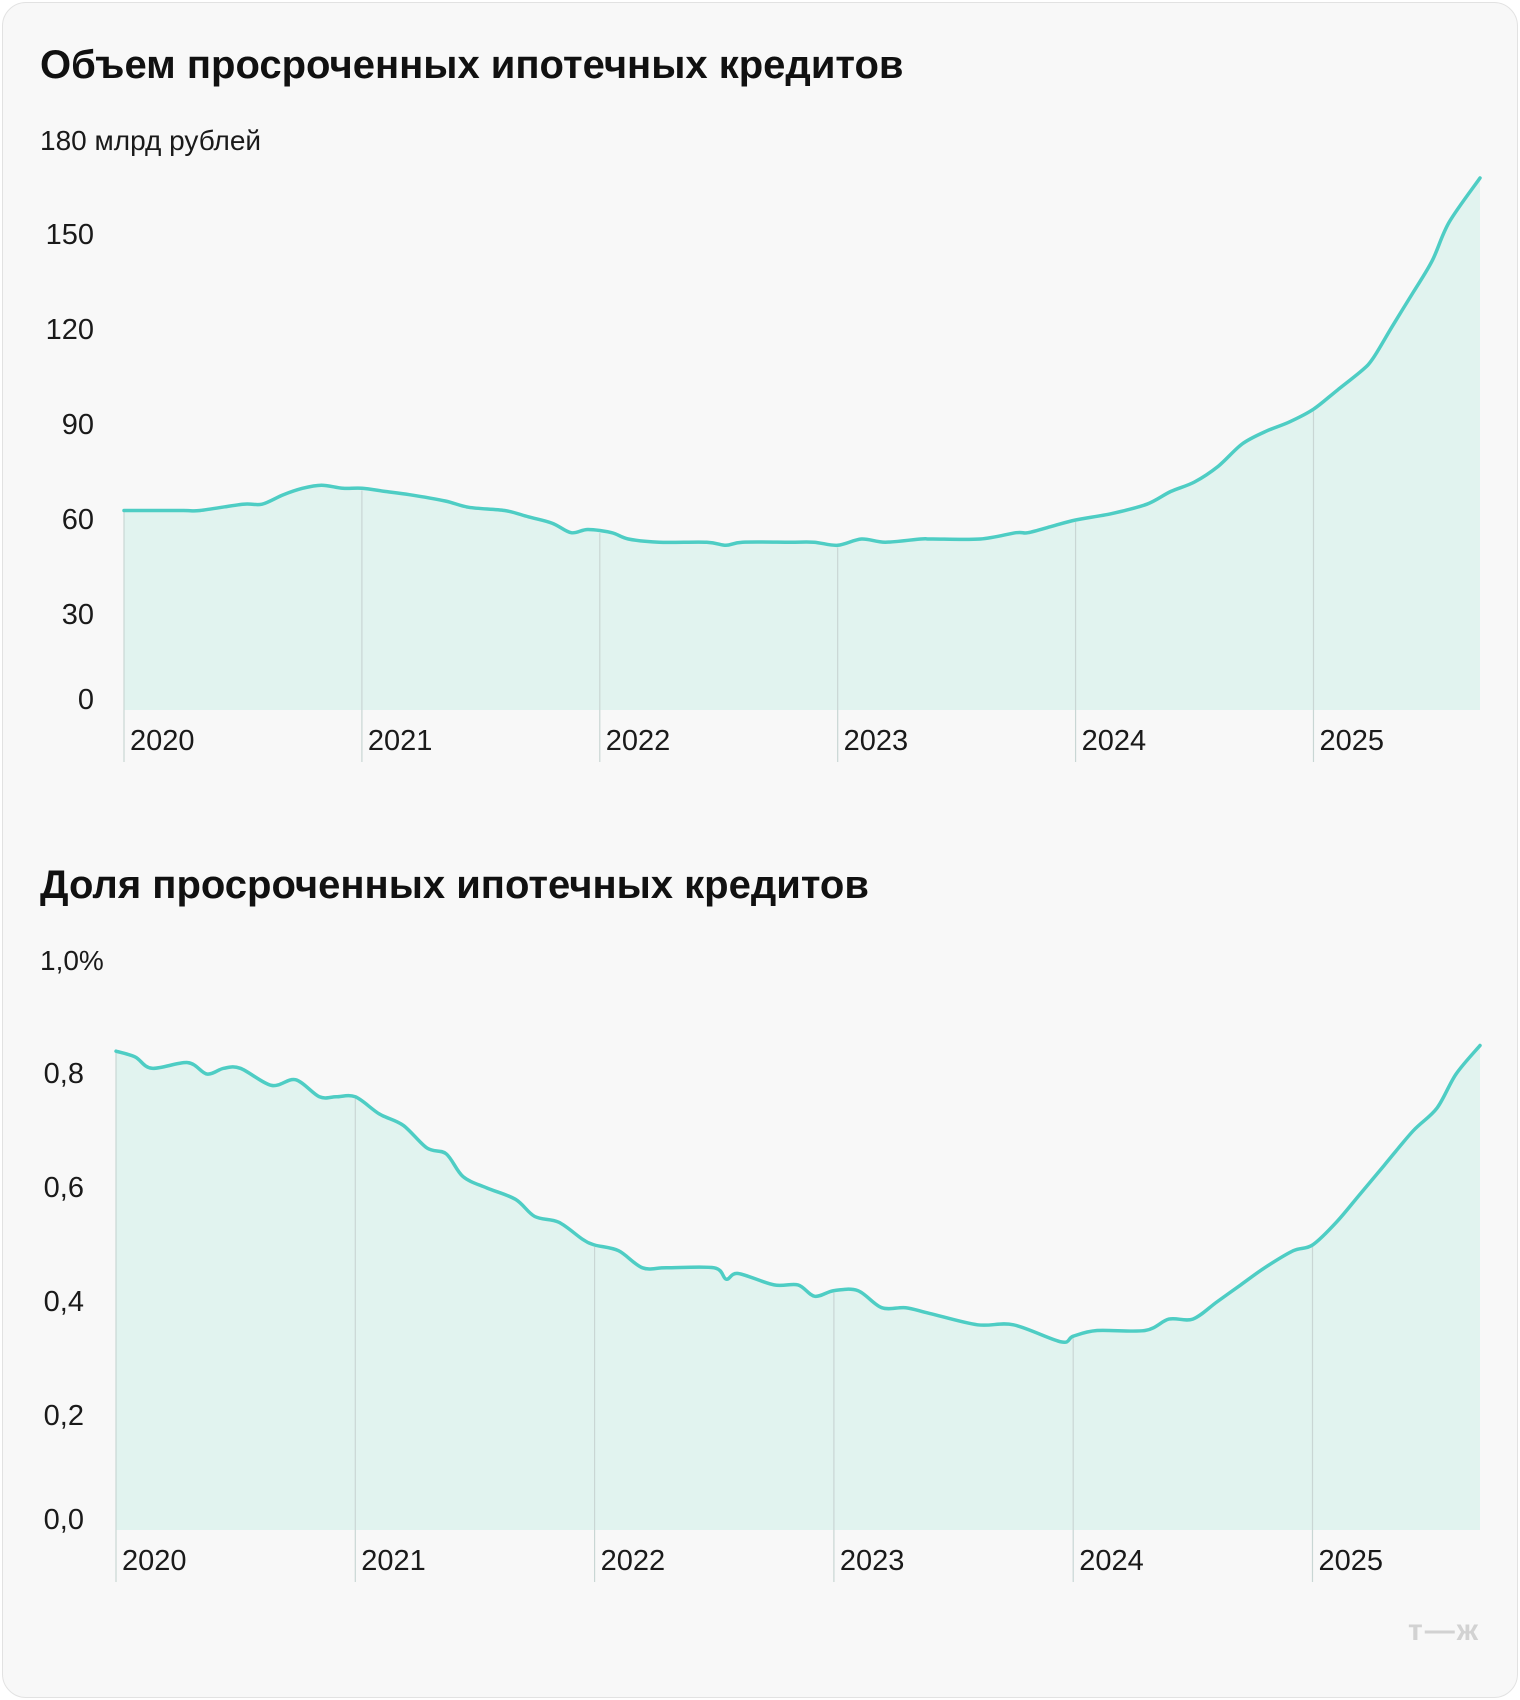 This screenshot has width=1520, height=1700. Describe the element at coordinates (78, 615) in the screenshot. I see `y-tick-label: 30` at that location.